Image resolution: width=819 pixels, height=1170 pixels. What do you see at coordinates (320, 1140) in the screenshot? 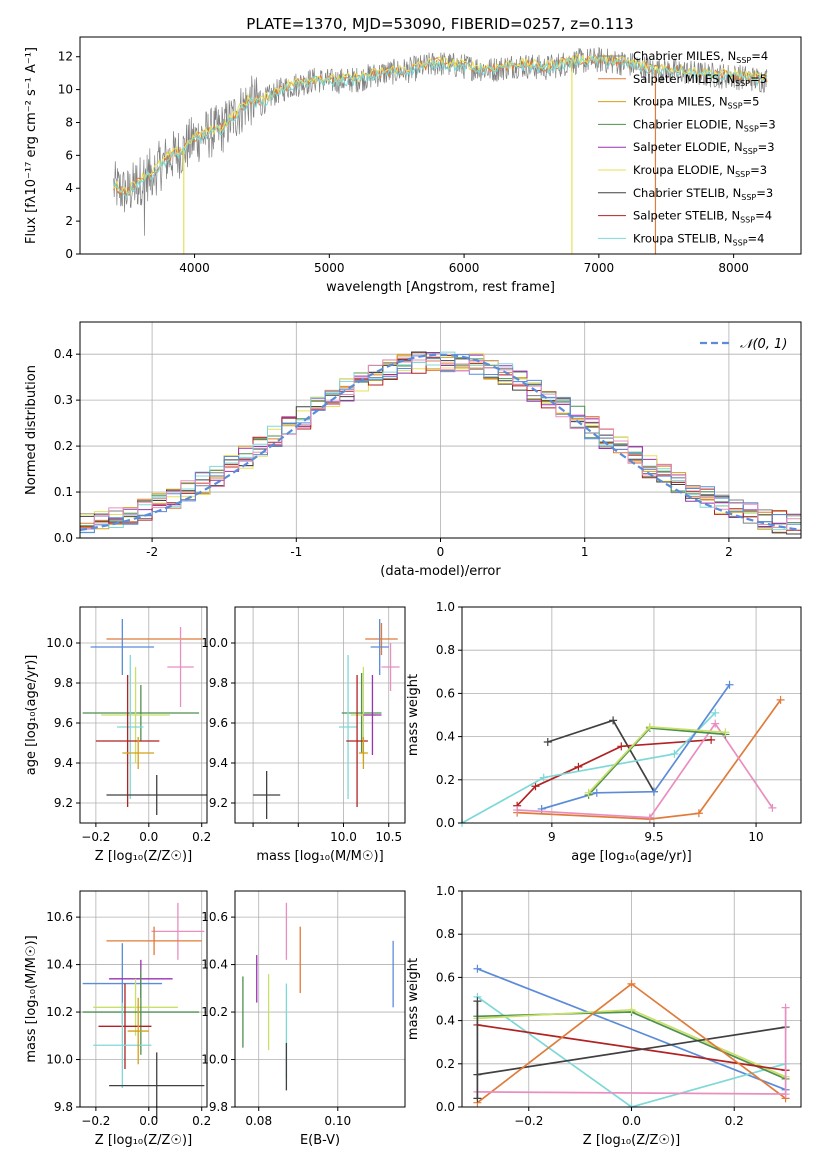
I see `x-axis-label: E(B-V)` at bounding box center [320, 1140].